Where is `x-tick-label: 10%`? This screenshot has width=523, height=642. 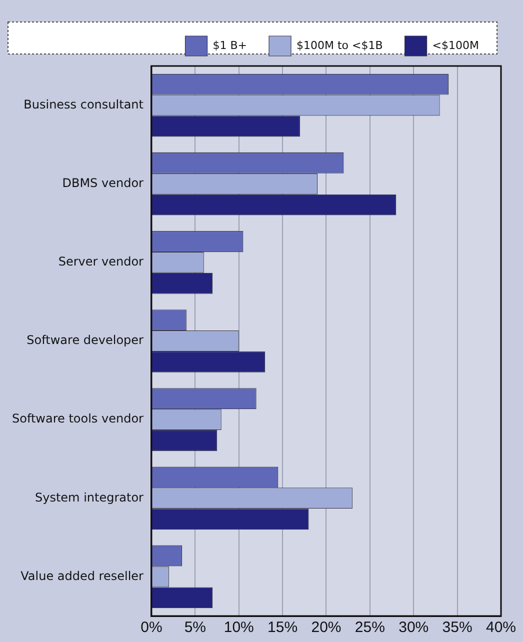
x-tick-label: 10% is located at coordinates (239, 627).